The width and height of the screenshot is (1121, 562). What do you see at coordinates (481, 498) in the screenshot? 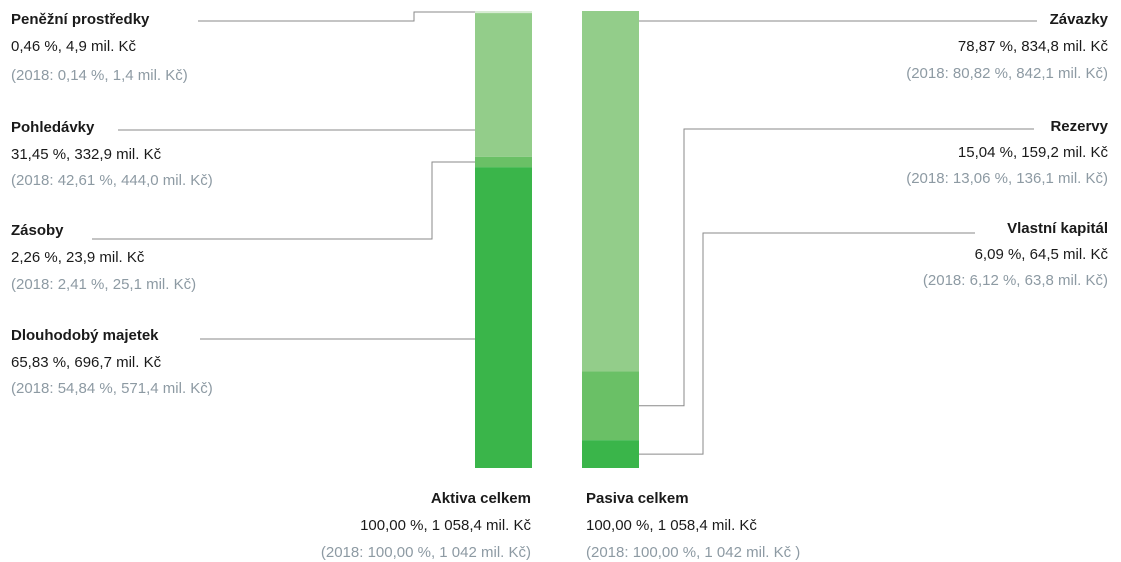
I see `total-name: Aktiva celkem` at bounding box center [481, 498].